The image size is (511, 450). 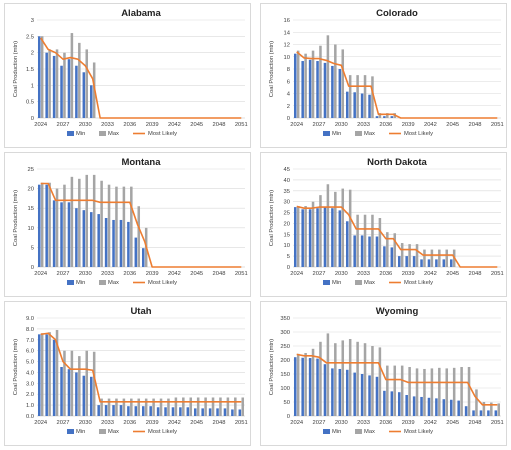 What do you see at coordinates (140, 311) in the screenshot?
I see `chart-title: Utah` at bounding box center [140, 311].